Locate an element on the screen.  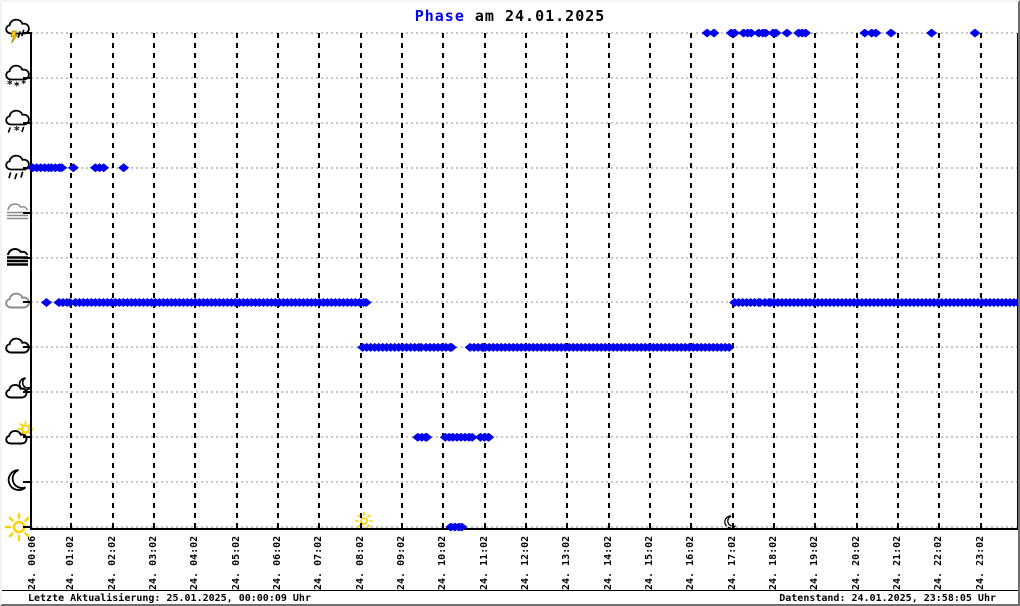
x-tick-label: 24. 22:02 is located at coordinates (938, 562).